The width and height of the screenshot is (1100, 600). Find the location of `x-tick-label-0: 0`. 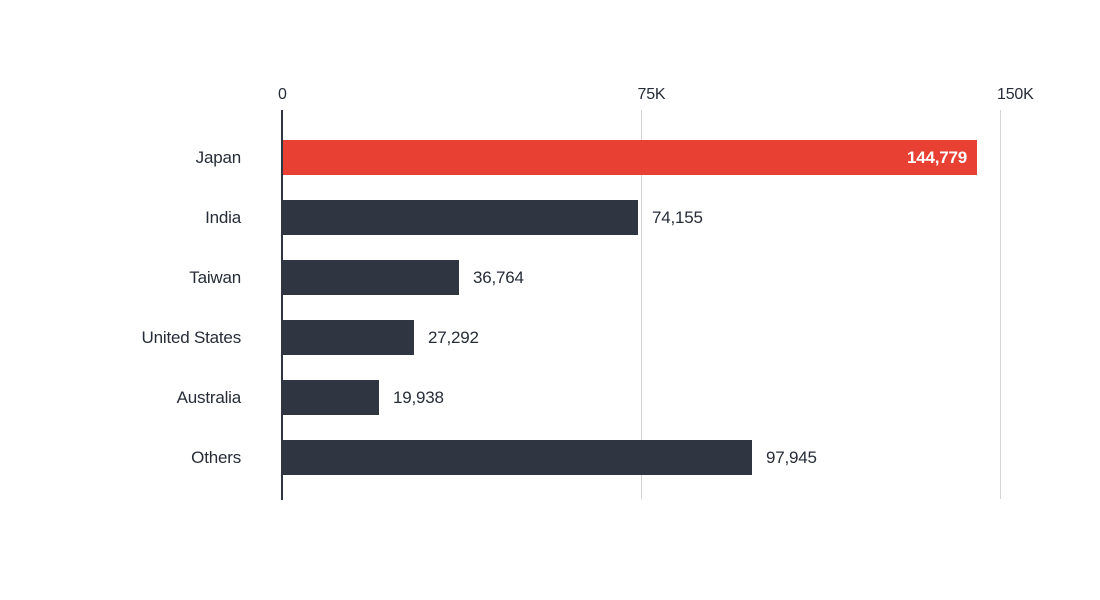

x-tick-label-0: 0 is located at coordinates (282, 94).